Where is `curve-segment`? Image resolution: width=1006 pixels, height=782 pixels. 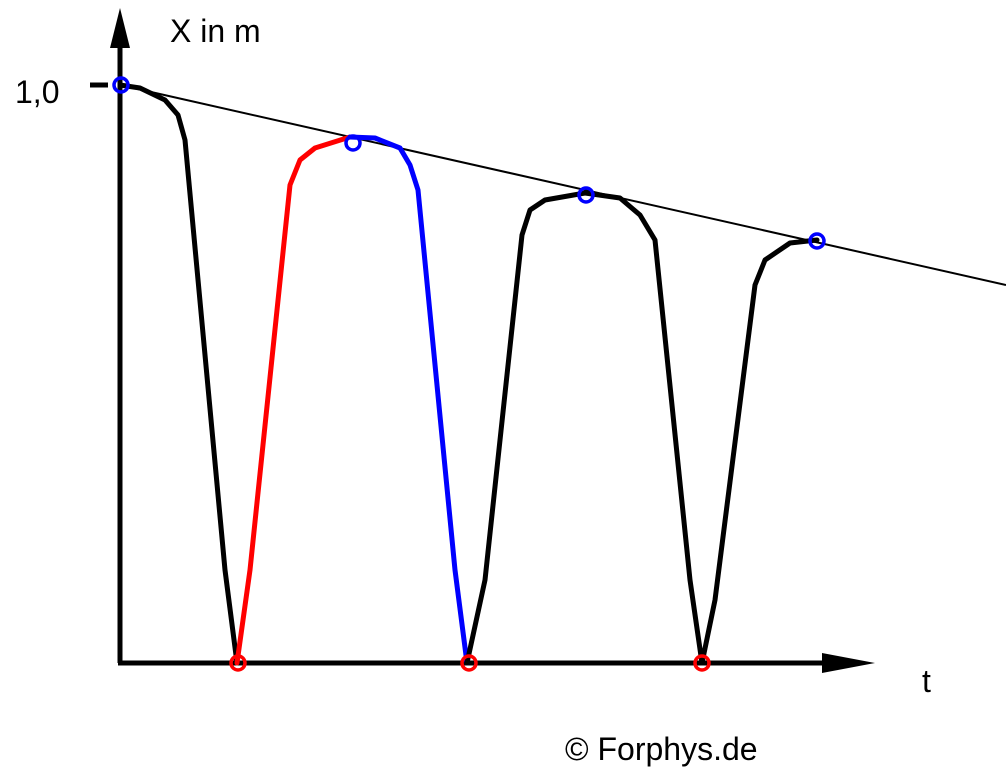 curve-segment is located at coordinates (178, 374).